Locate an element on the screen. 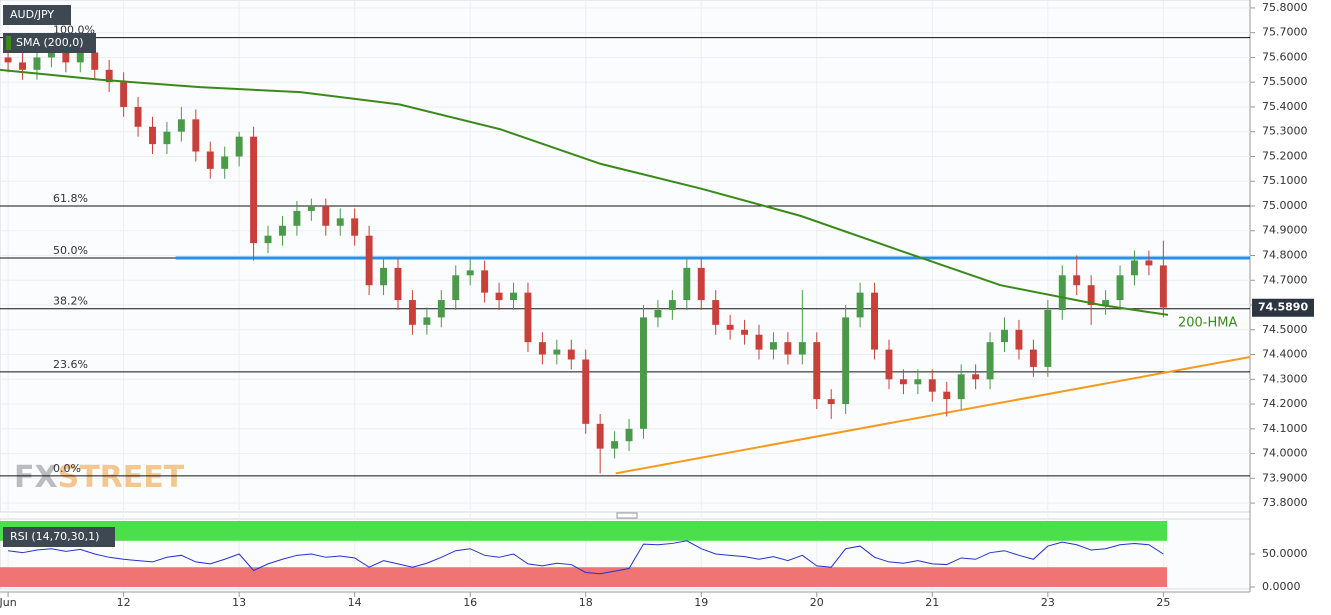 This screenshot has width=1331, height=615. y-tick-label: 75.4000 is located at coordinates (1285, 106).